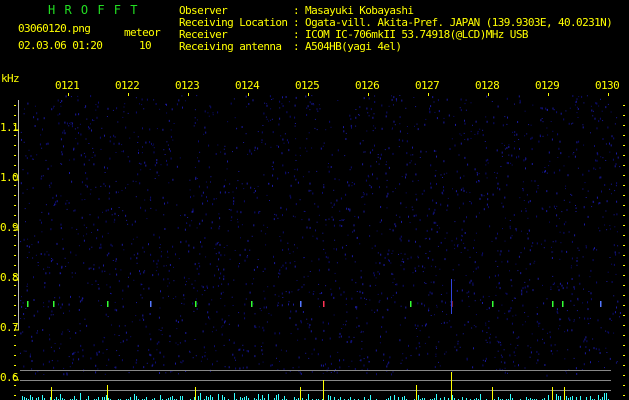 The image size is (629, 400). What do you see at coordinates (563, 304) in the screenshot?
I see `meteor-echo` at bounding box center [563, 304].